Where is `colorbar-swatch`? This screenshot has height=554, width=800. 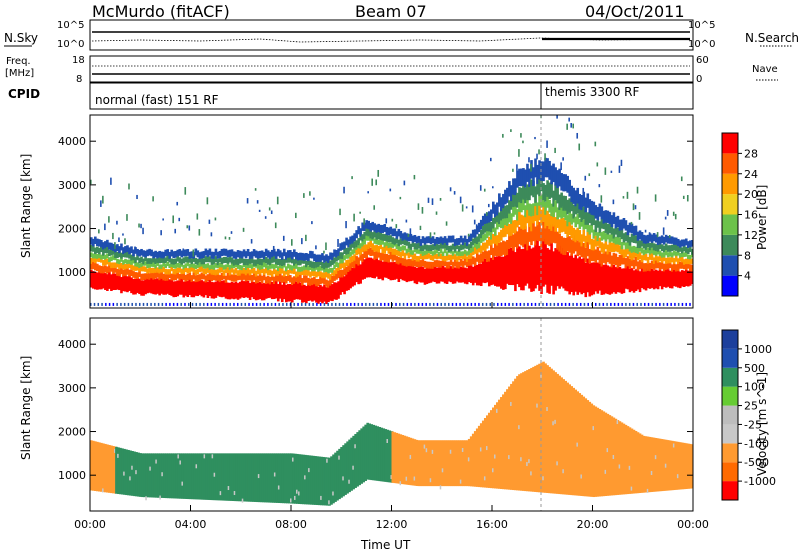
colorbar-swatch is located at coordinates (730, 377).